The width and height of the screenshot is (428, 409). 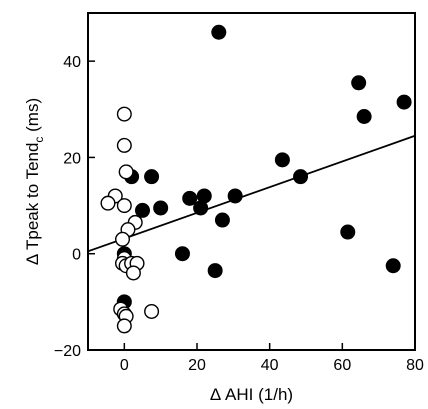 What do you see at coordinates (32, 117) in the screenshot?
I see `y-axis-label-unit: (ms)` at bounding box center [32, 117].